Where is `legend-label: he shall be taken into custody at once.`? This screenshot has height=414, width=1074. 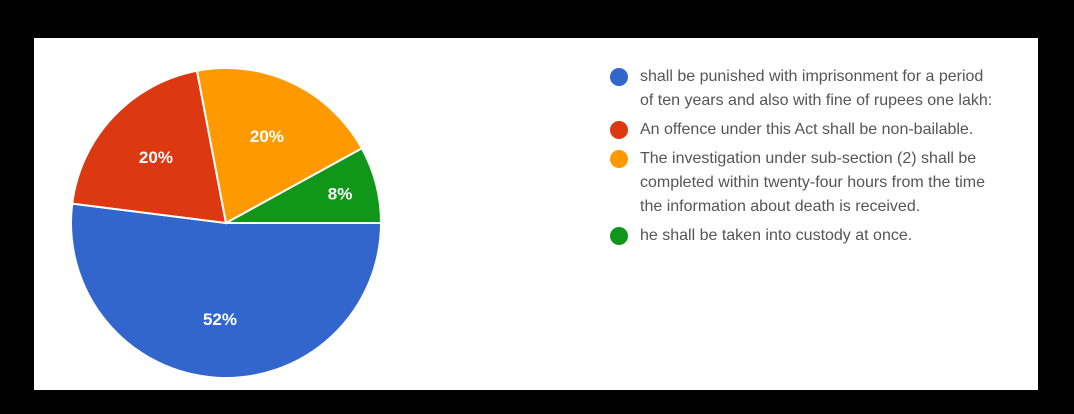
legend-label: he shall be taken into custody at once. is located at coordinates (776, 235).